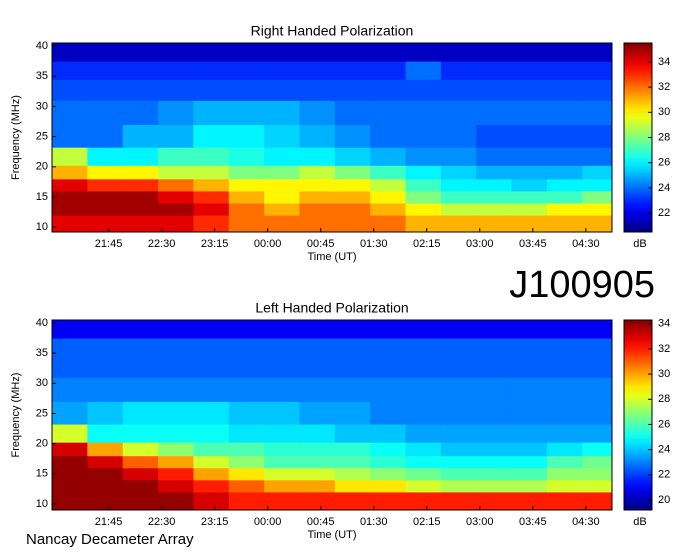 The height and width of the screenshot is (552, 680). Describe the element at coordinates (533, 522) in the screenshot. I see `x-tick-label: 03:45` at that location.